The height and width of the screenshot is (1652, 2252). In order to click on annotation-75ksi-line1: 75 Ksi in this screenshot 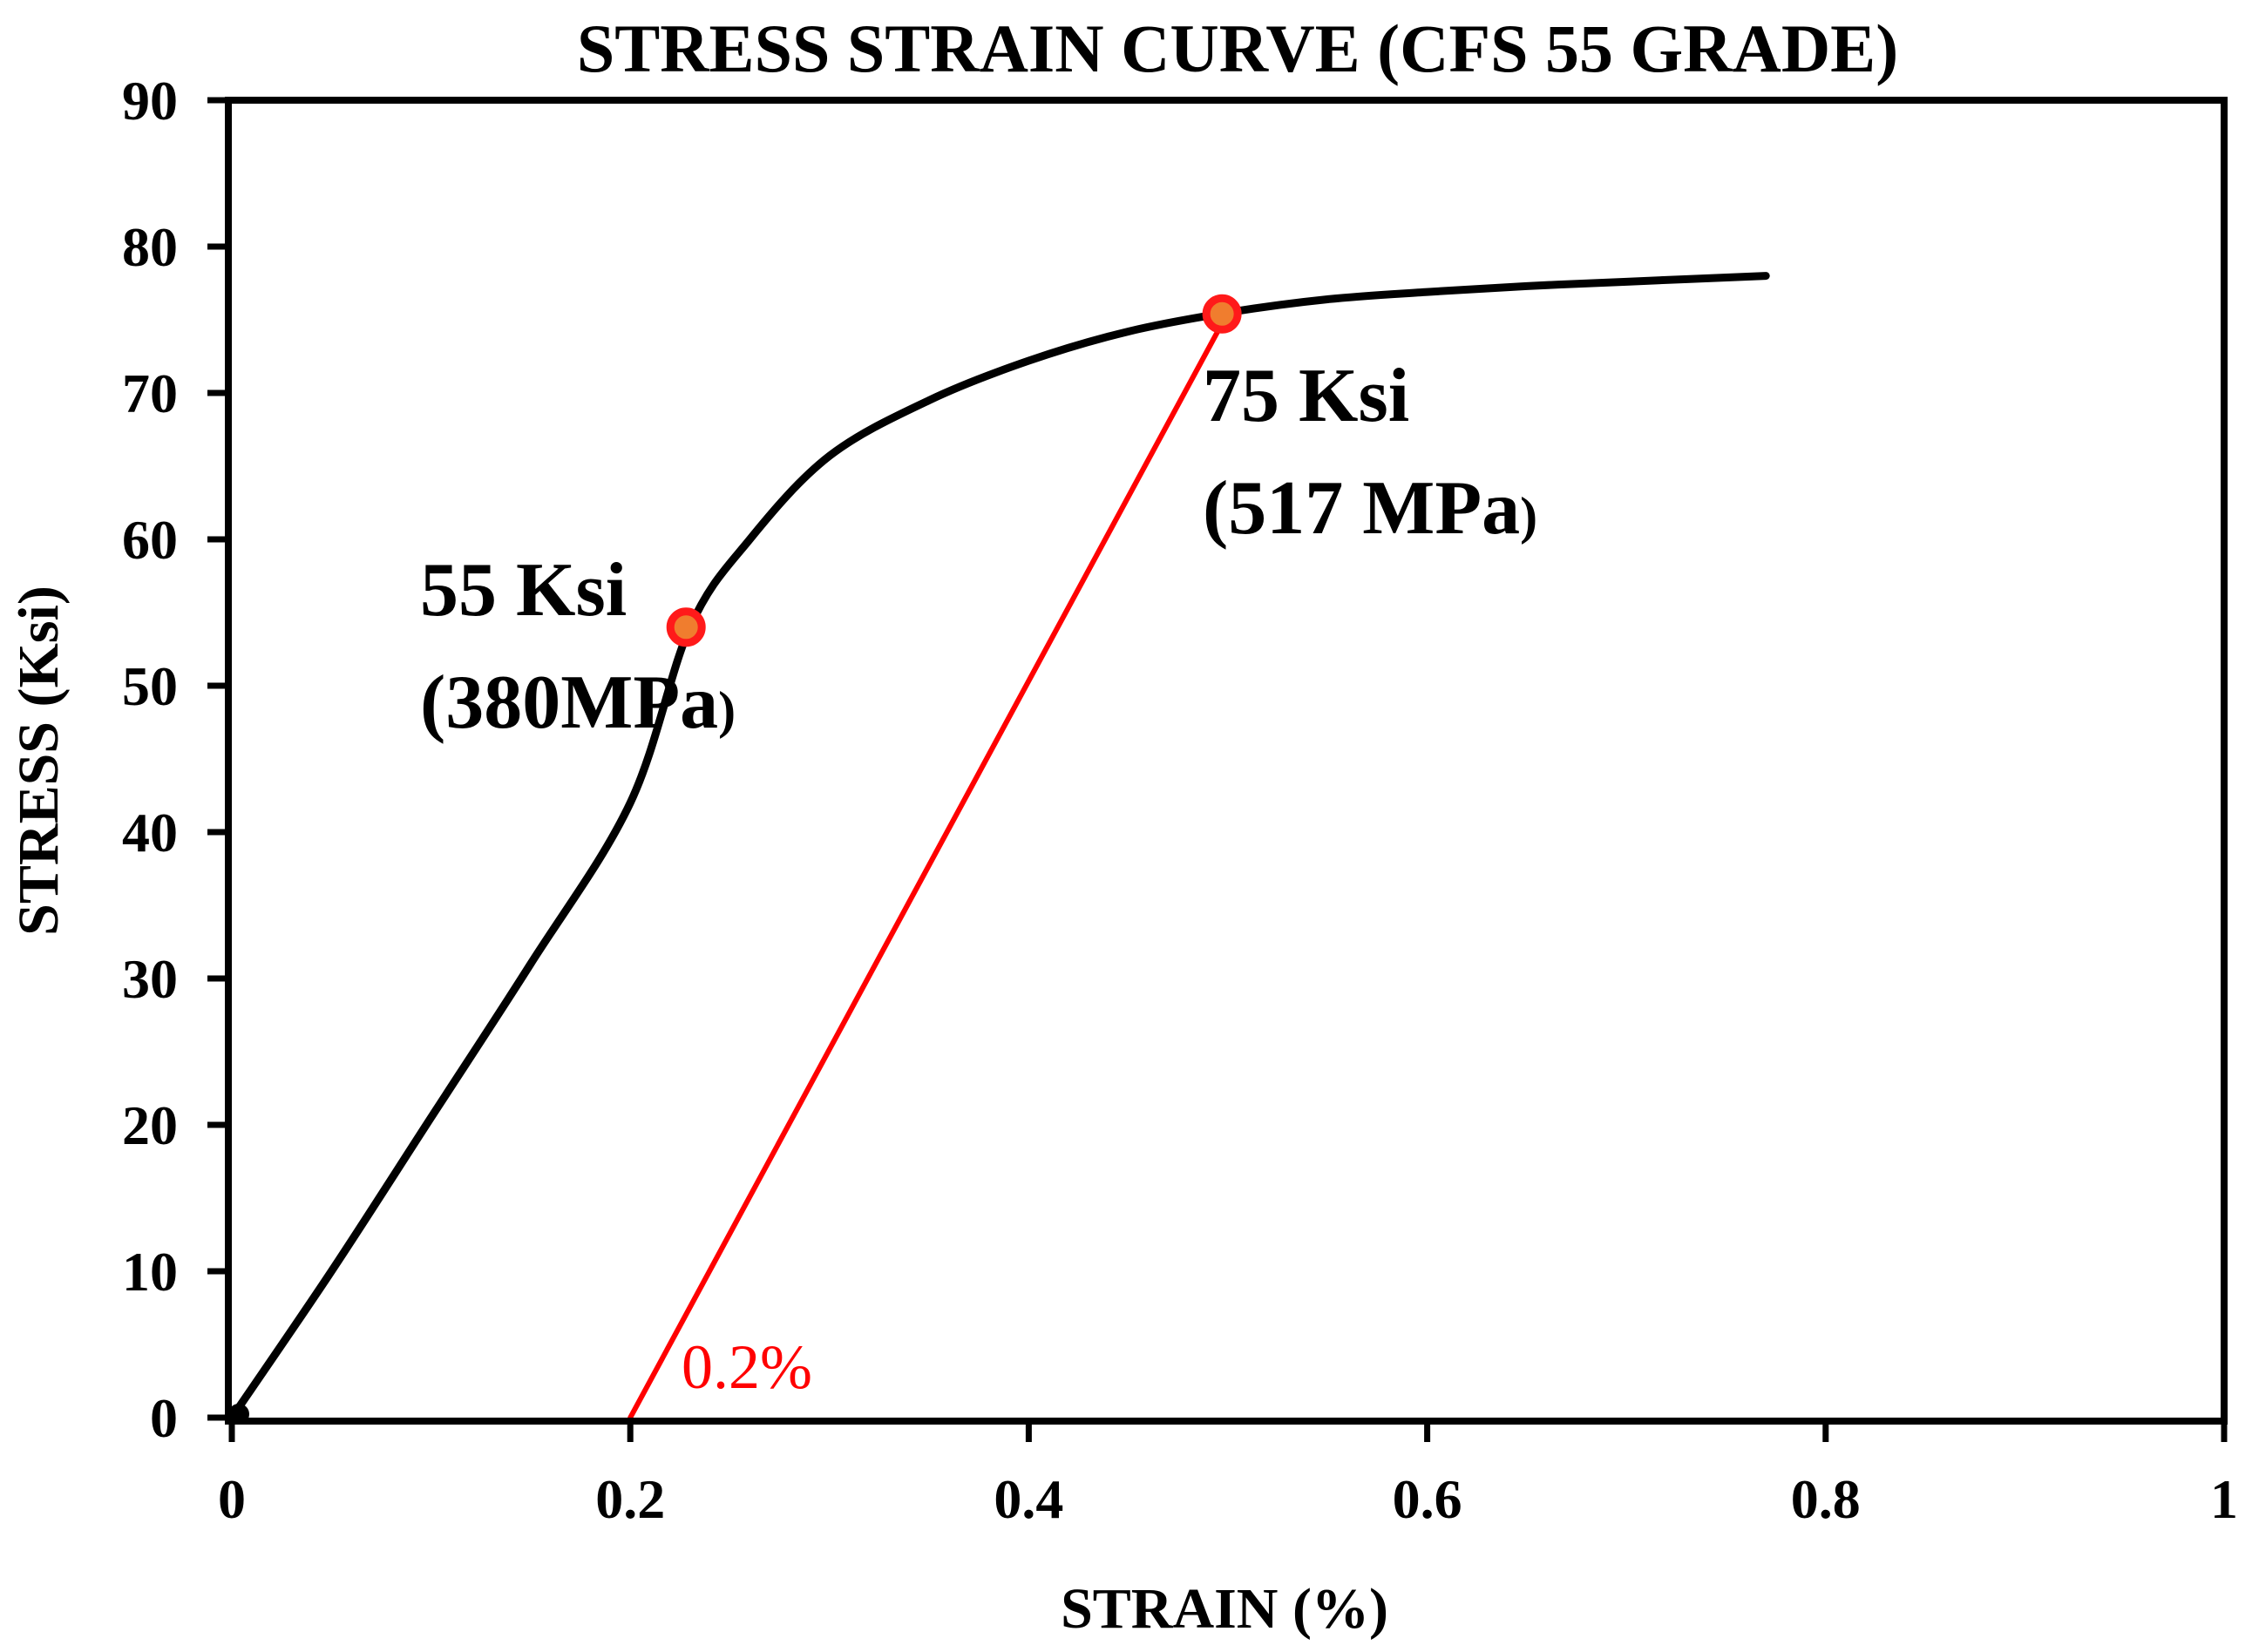, I will do `click(1306, 396)`.